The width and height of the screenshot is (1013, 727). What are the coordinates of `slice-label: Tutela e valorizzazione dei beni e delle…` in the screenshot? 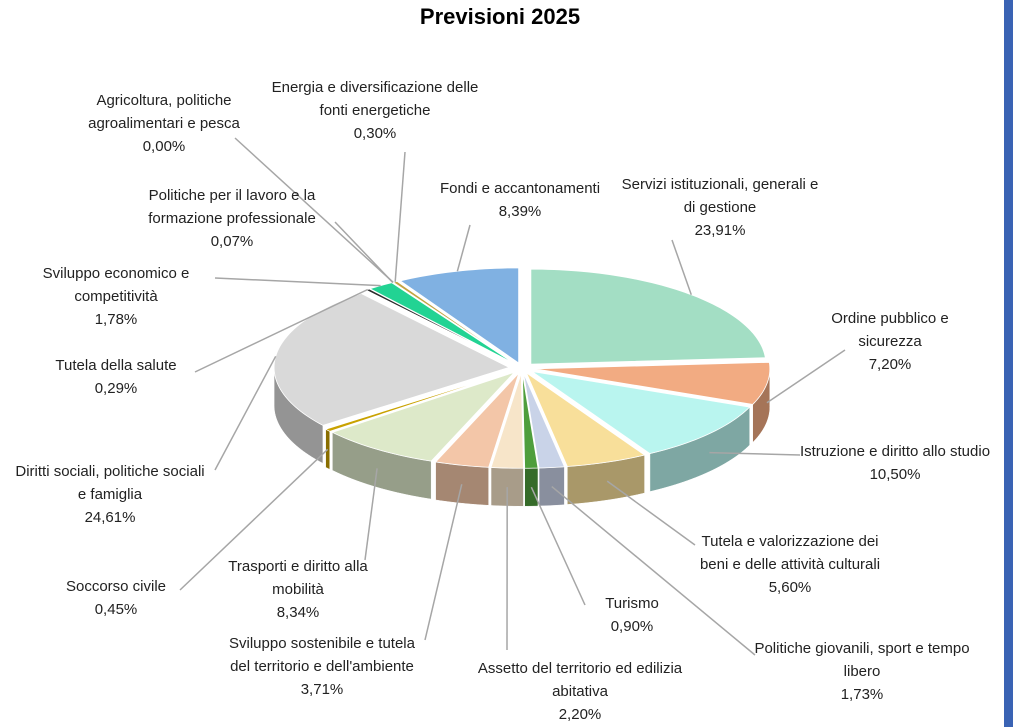 It's located at (790, 564).